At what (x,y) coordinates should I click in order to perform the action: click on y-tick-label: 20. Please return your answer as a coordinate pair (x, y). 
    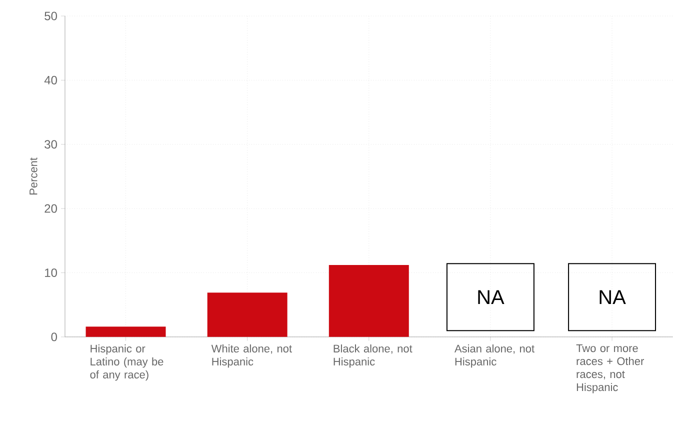
    Looking at the image, I should click on (50, 208).